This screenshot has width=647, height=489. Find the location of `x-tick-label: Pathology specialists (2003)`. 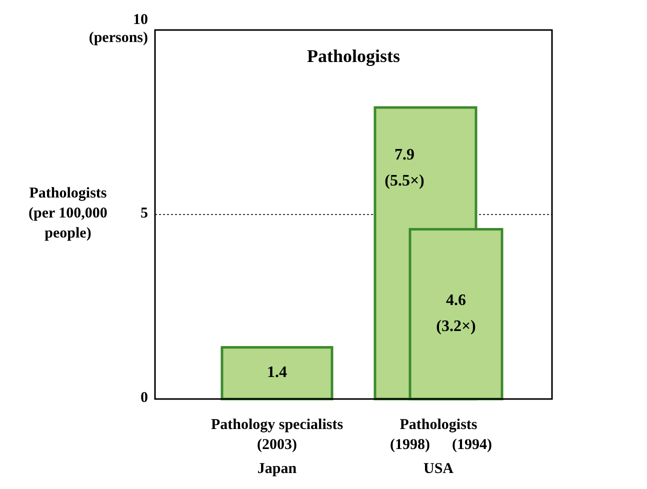

x-tick-label: Pathology specialists (2003) is located at coordinates (277, 435).